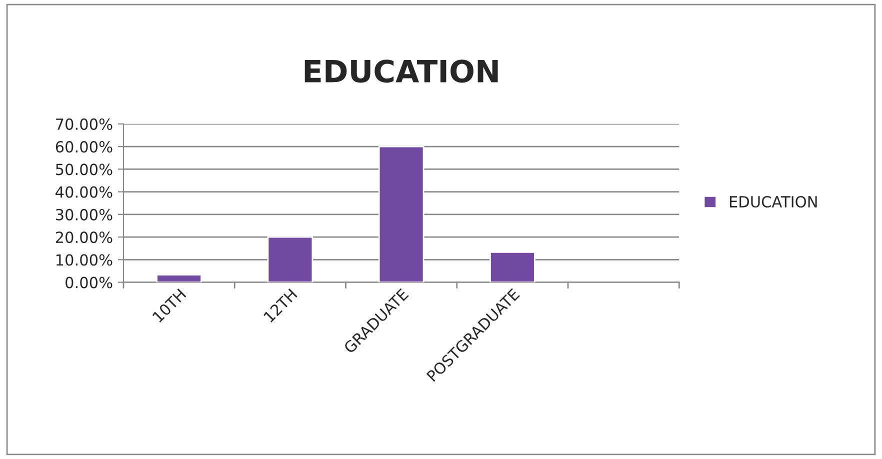  Describe the element at coordinates (89, 282) in the screenshot. I see `y-tick-label: 0.00%` at that location.